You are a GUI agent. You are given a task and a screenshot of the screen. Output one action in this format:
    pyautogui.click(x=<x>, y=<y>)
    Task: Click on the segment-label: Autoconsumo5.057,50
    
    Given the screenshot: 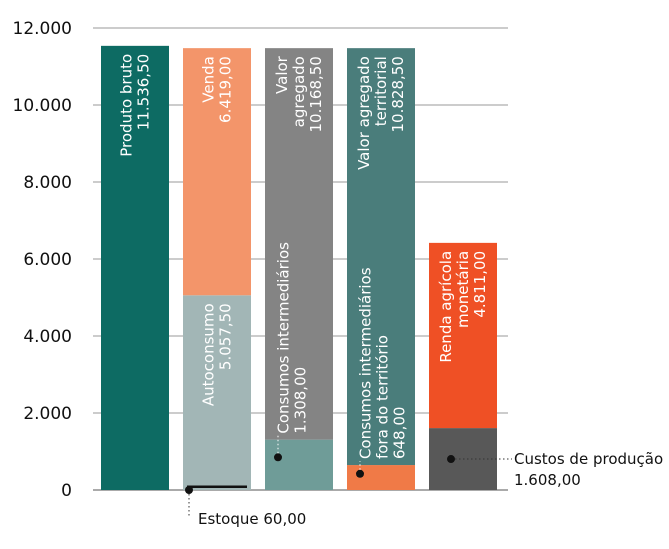 What is the action you would take?
    pyautogui.click(x=217, y=354)
    